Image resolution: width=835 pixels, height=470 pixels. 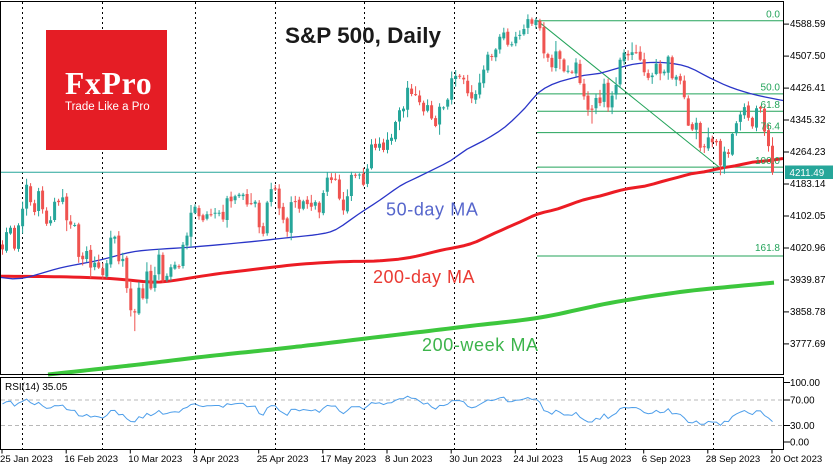 I want to click on svg-text: 8 Jun 2023, so click(x=408, y=459).